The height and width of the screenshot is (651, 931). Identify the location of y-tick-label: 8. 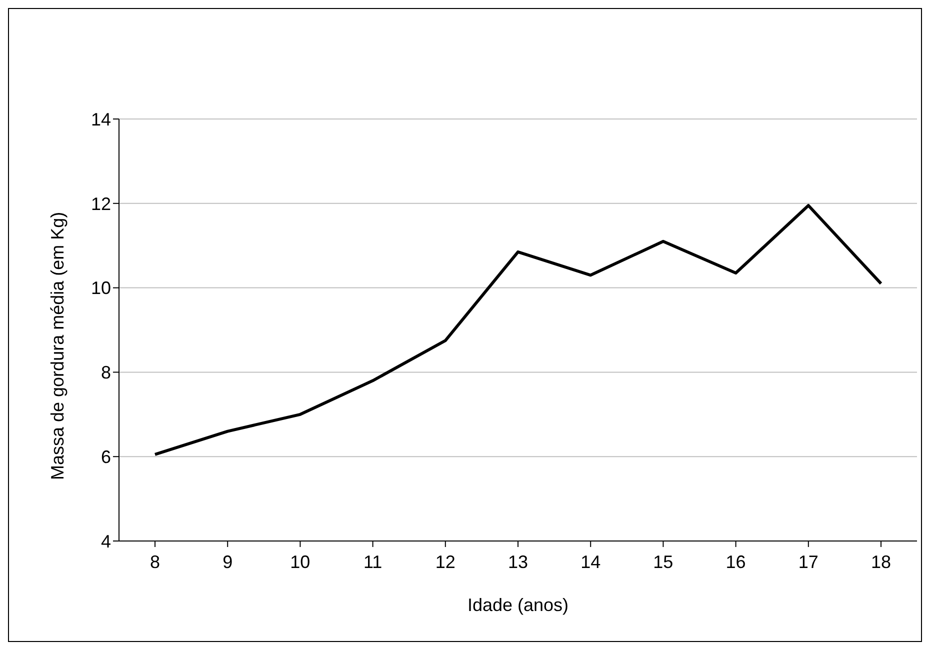
(105, 372).